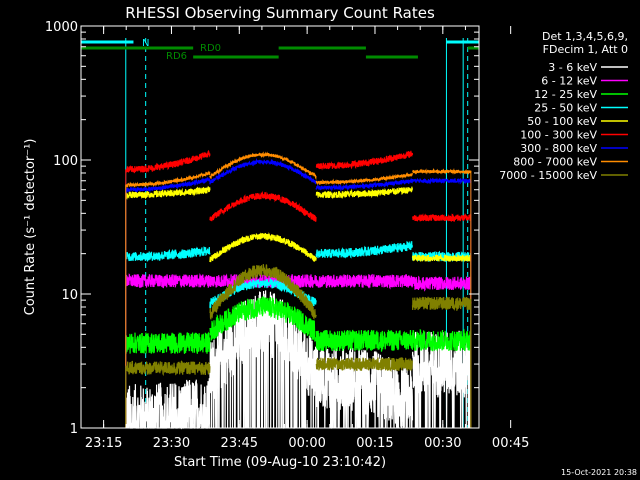 This screenshot has height=480, width=640. What do you see at coordinates (74, 429) in the screenshot?
I see `y-tick-label-0: 1` at bounding box center [74, 429].